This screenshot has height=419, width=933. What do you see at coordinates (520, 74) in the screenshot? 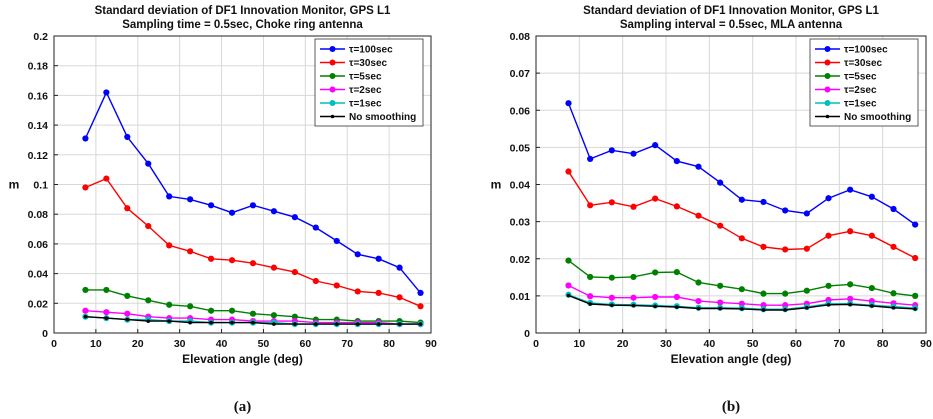
I see `y-tick-label: 0.07` at bounding box center [520, 74].